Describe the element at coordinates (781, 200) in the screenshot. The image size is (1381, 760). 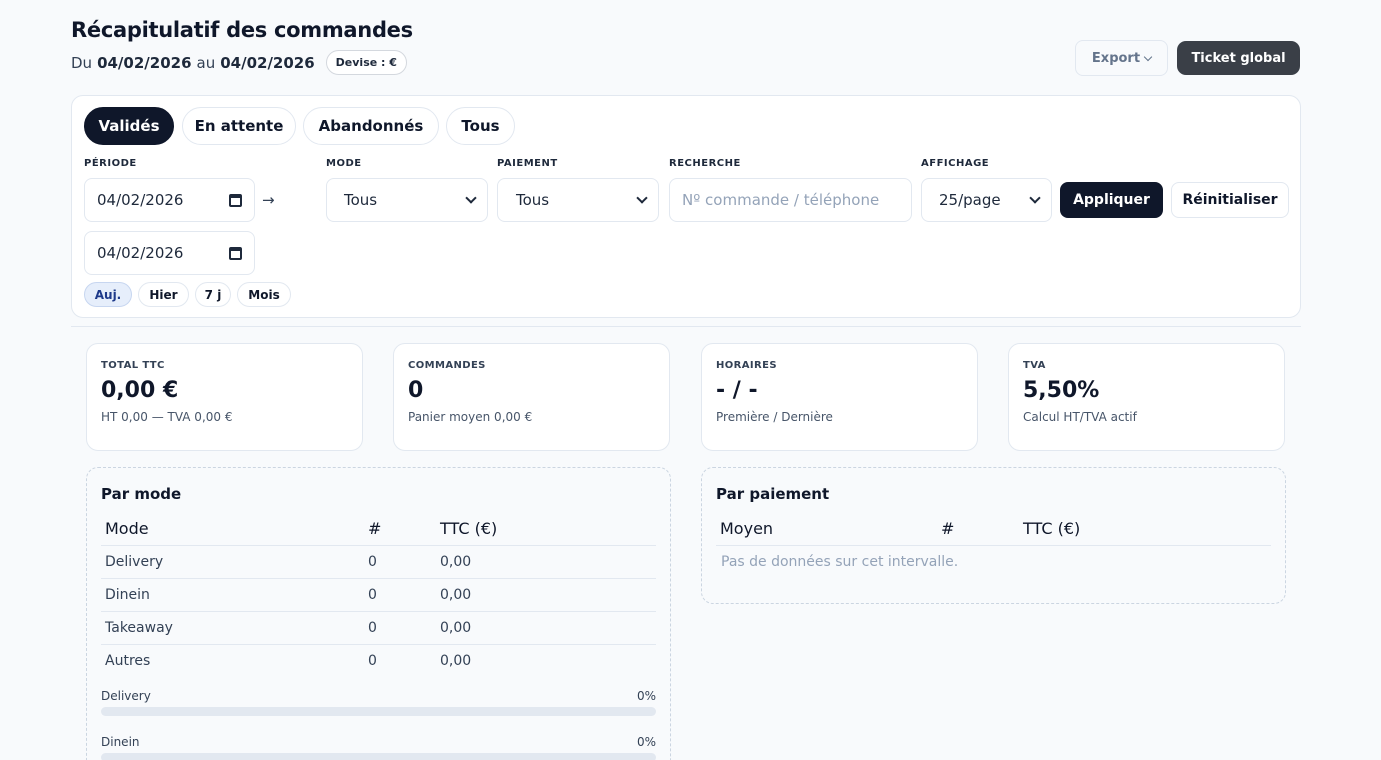
I see `search-placeholder: Nº commande / téléphone` at that location.